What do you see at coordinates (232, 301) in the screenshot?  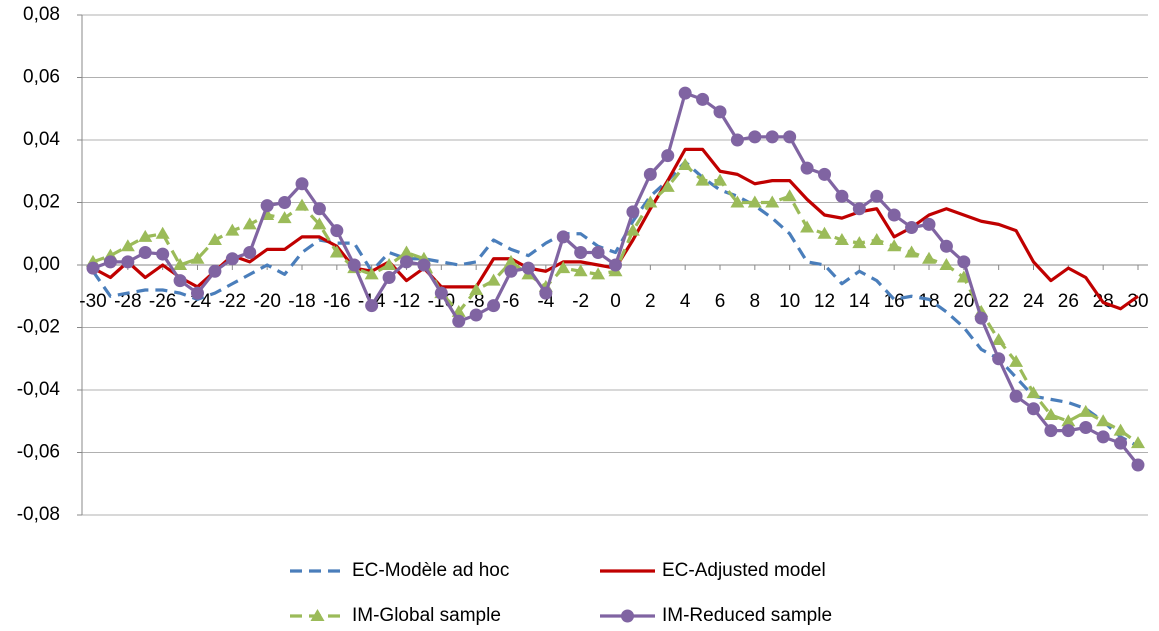 I see `x-tick-label: -22` at bounding box center [232, 301].